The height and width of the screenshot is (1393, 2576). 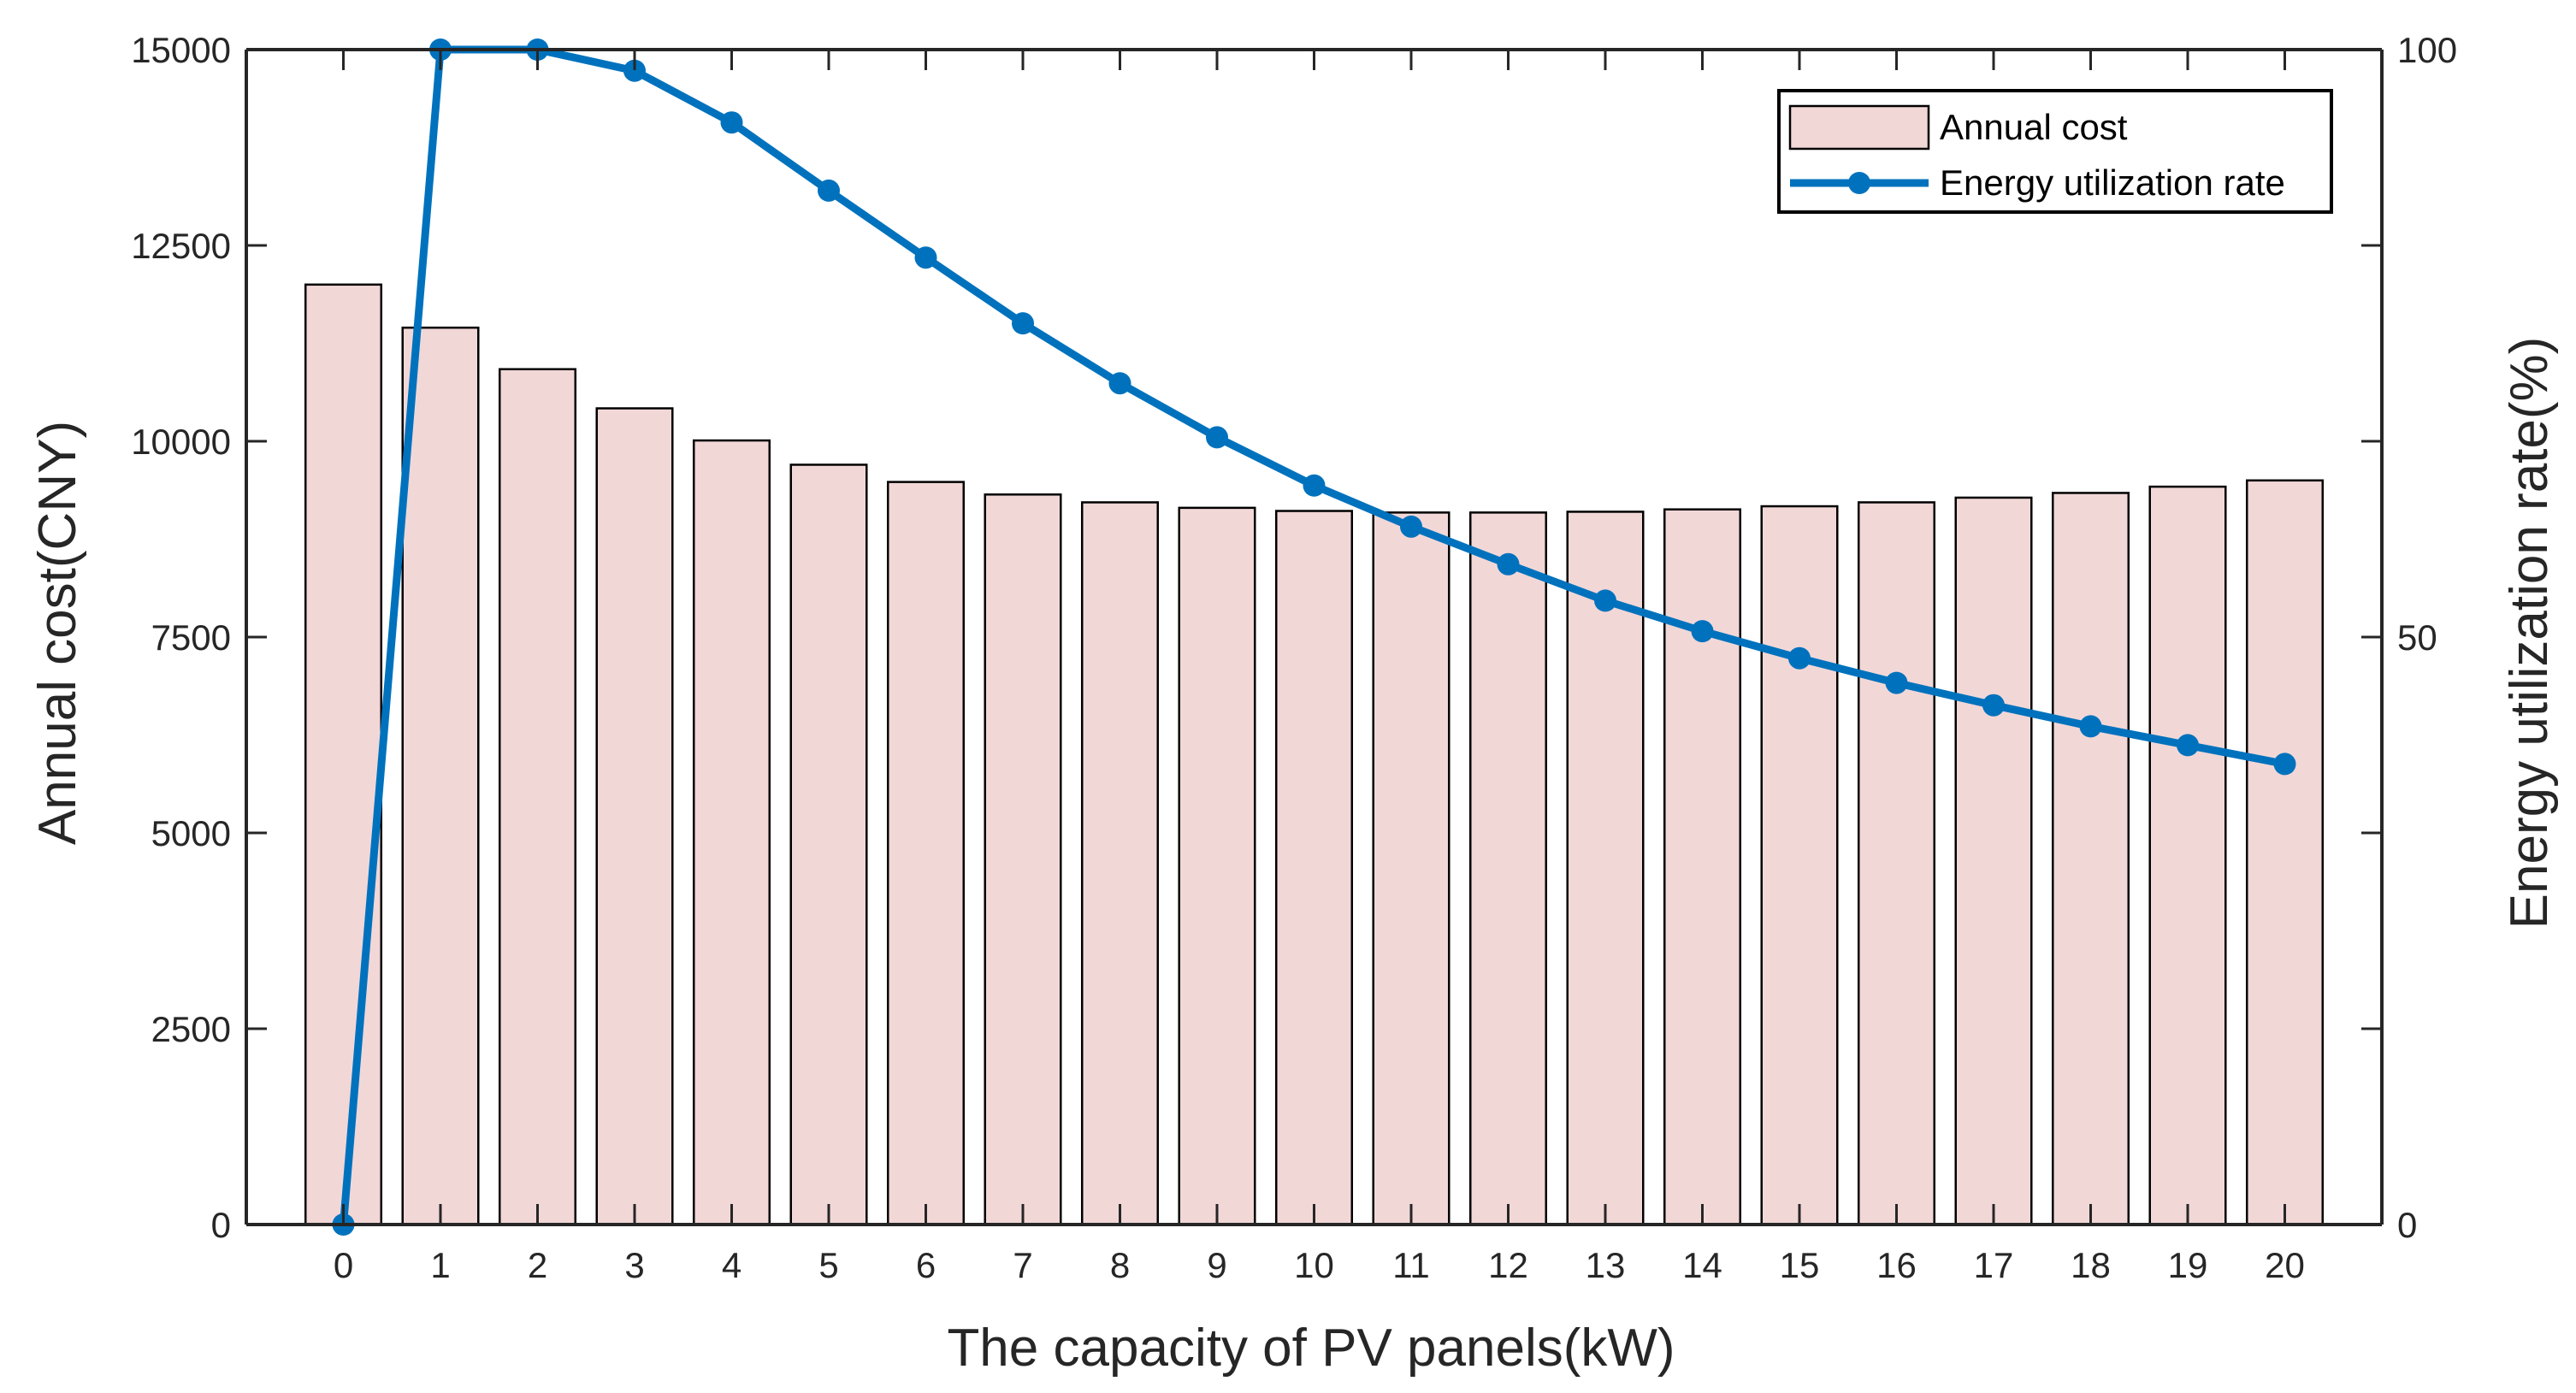 What do you see at coordinates (181, 50) in the screenshot?
I see `y-tick-label-15000: 15000` at bounding box center [181, 50].